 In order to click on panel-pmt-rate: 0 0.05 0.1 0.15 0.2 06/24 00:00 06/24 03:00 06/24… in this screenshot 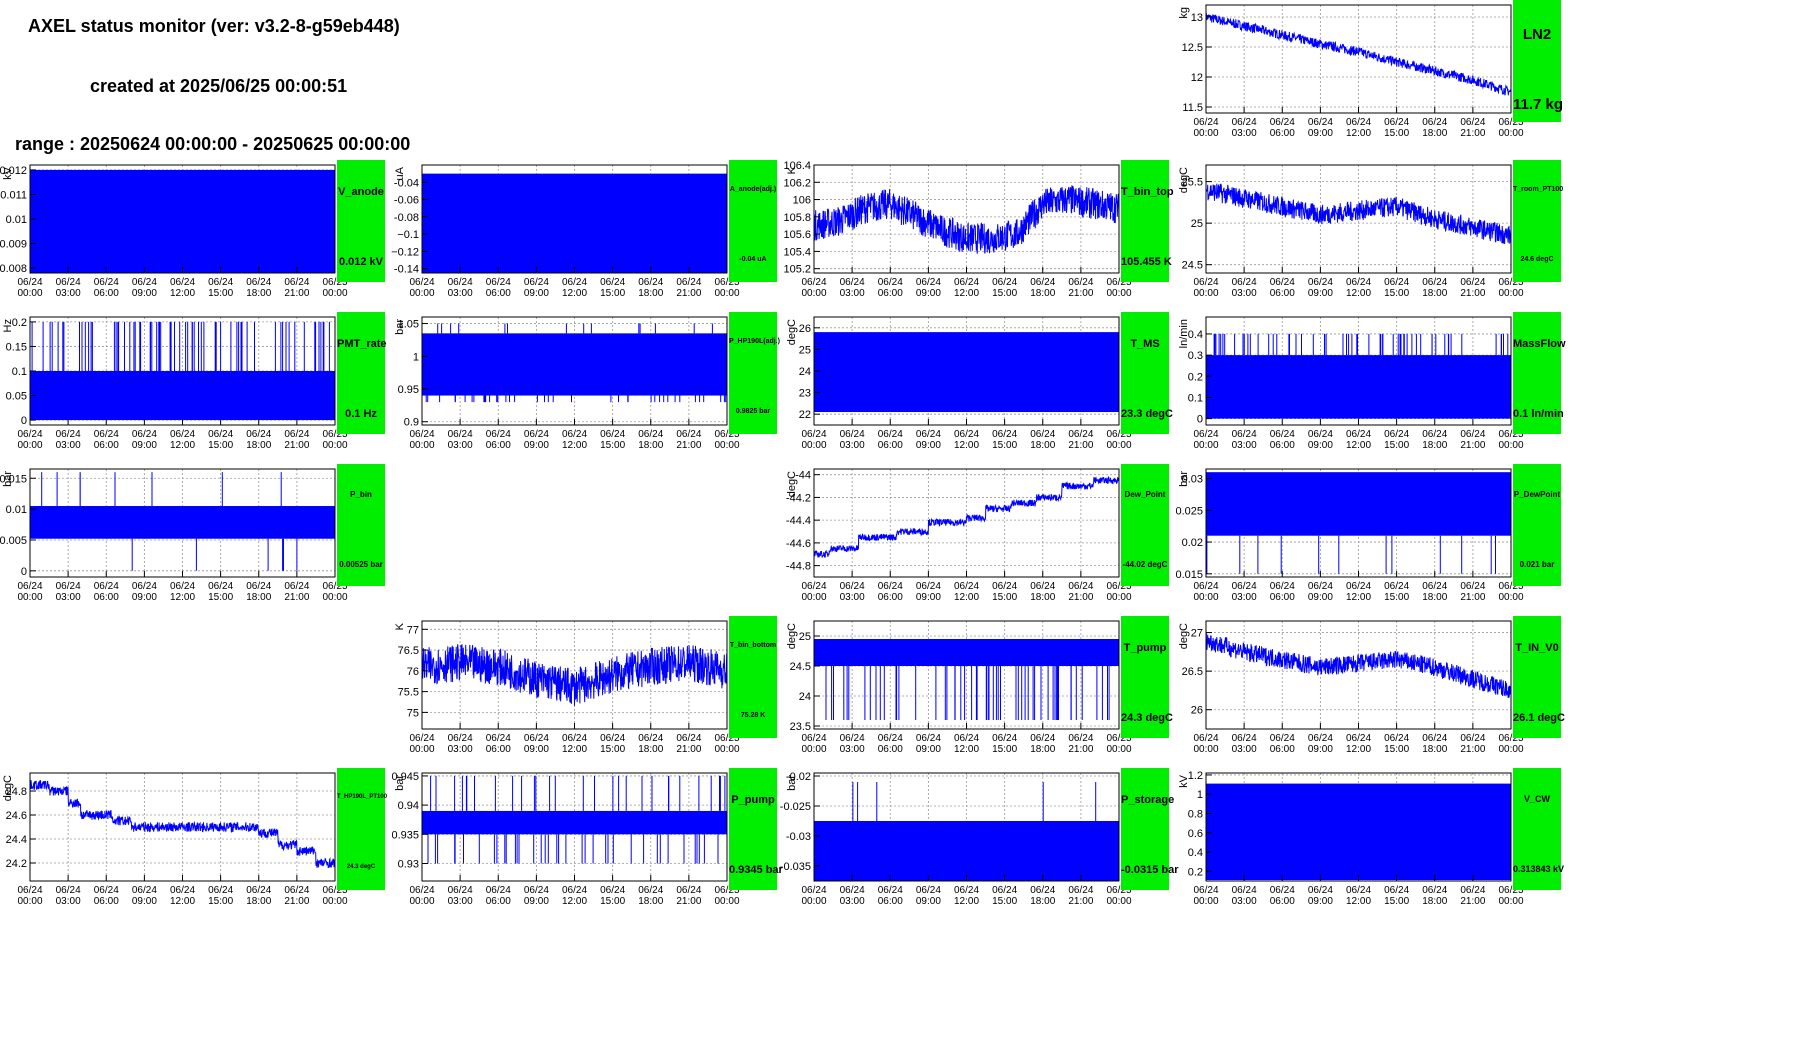, I will do `click(221, 383)`.